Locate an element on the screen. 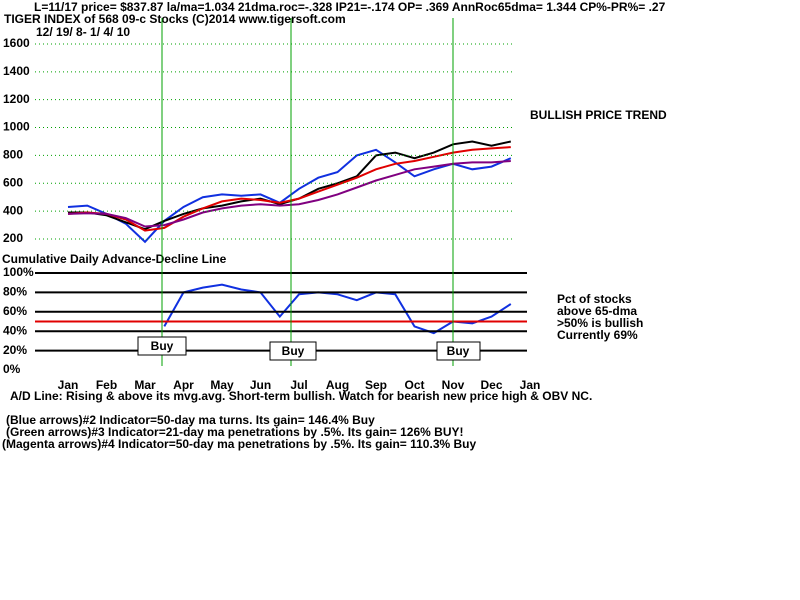  y-tick-label: 1200 is located at coordinates (16, 99).